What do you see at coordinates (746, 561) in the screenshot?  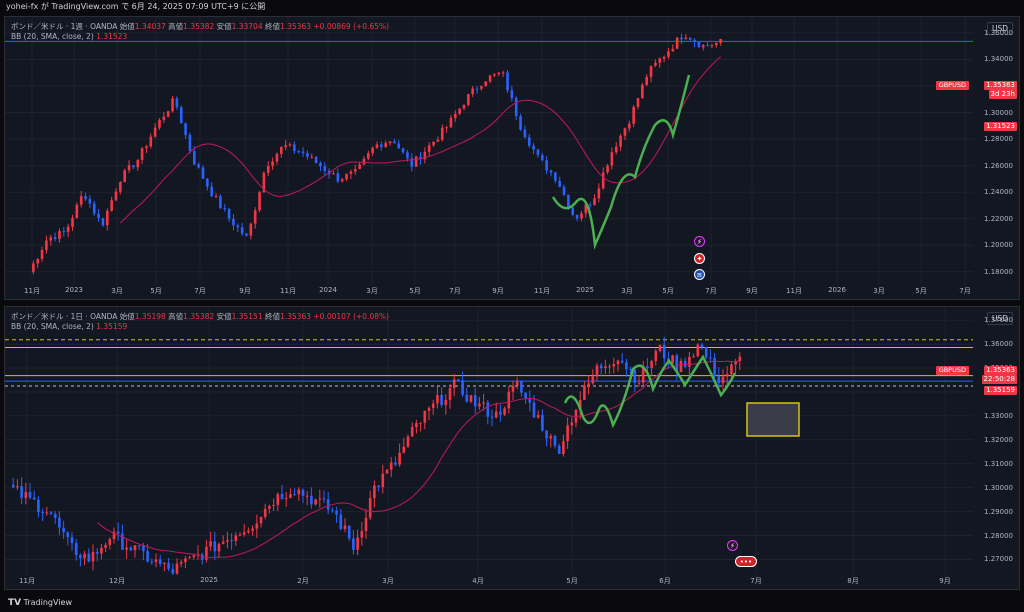 I see `event-icon: •••` at bounding box center [746, 561].